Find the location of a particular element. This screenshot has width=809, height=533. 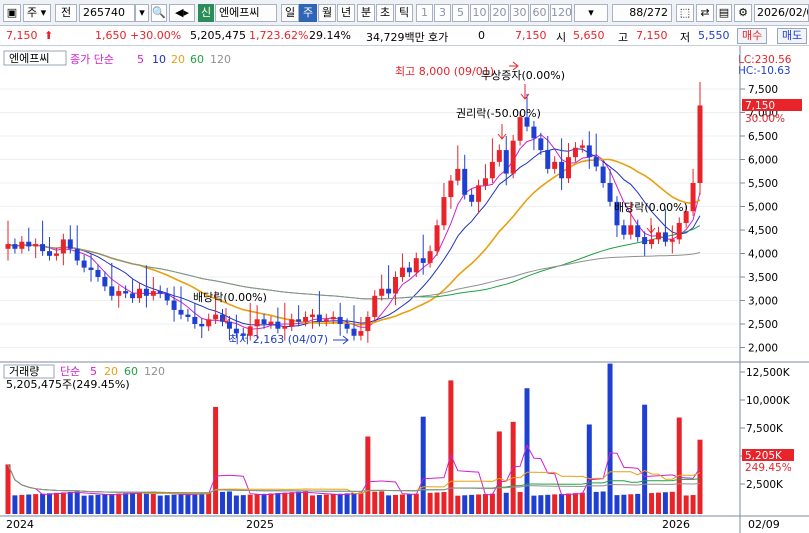

interval-button-5: 5 is located at coordinates (460, 13).